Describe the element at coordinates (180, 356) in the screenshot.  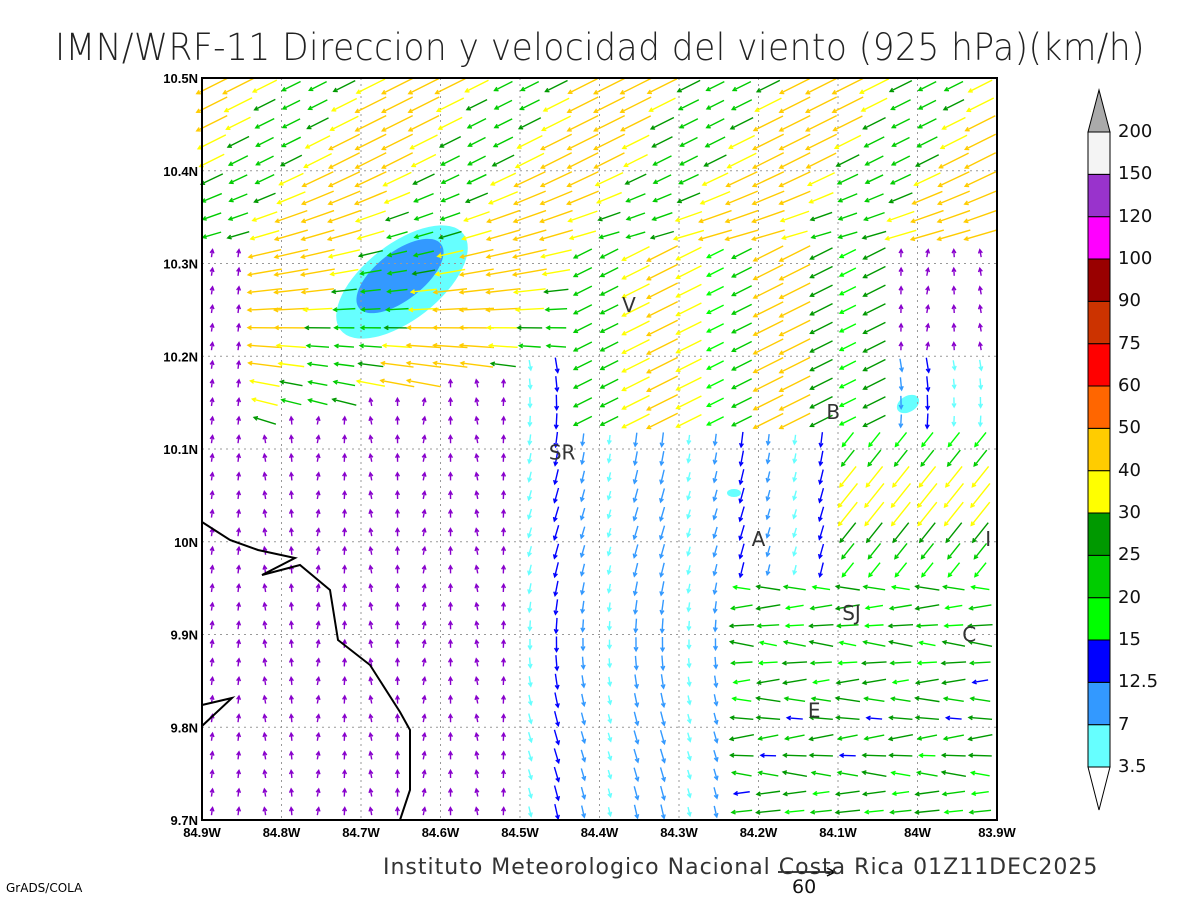
I see `lat-tick-label: 10.2N` at that location.